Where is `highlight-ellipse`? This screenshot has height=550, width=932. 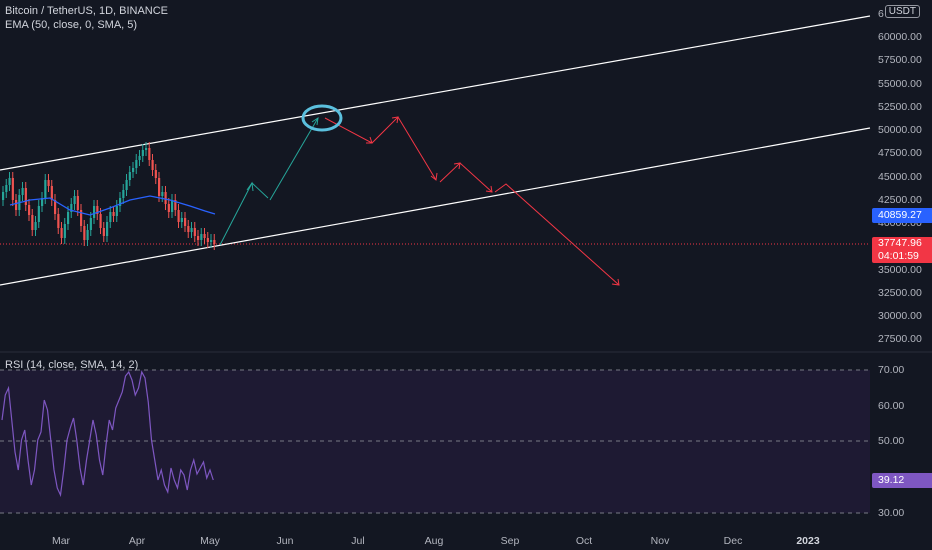
highlight-ellipse is located at coordinates (322, 118).